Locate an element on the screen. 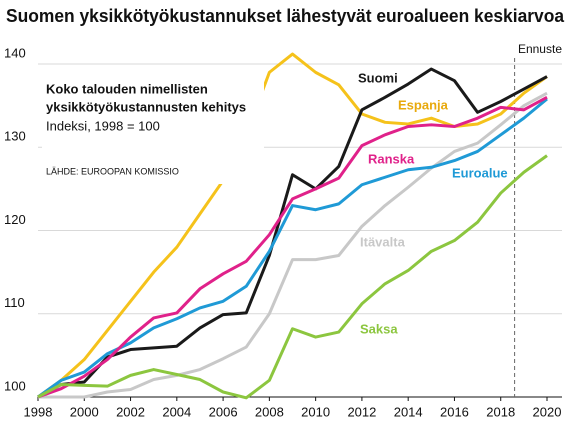 The height and width of the screenshot is (428, 570). x-tick-label: 2004 is located at coordinates (176, 411).